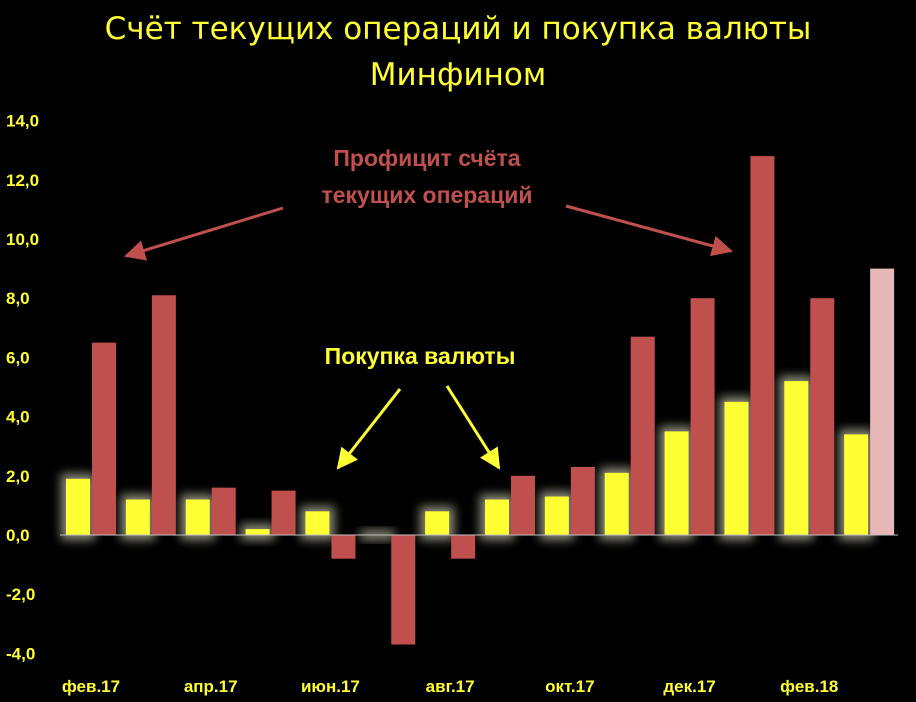  What do you see at coordinates (420, 356) in the screenshot?
I see `annotation-purchase: Покупка валюты` at bounding box center [420, 356].